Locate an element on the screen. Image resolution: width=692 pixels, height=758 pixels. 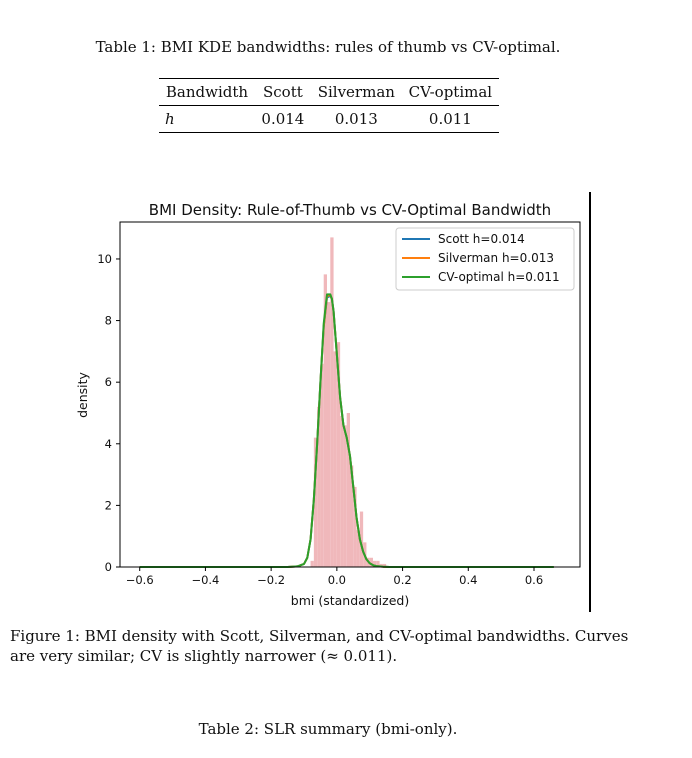
y-tick-label: 2 is located at coordinates (108, 505).